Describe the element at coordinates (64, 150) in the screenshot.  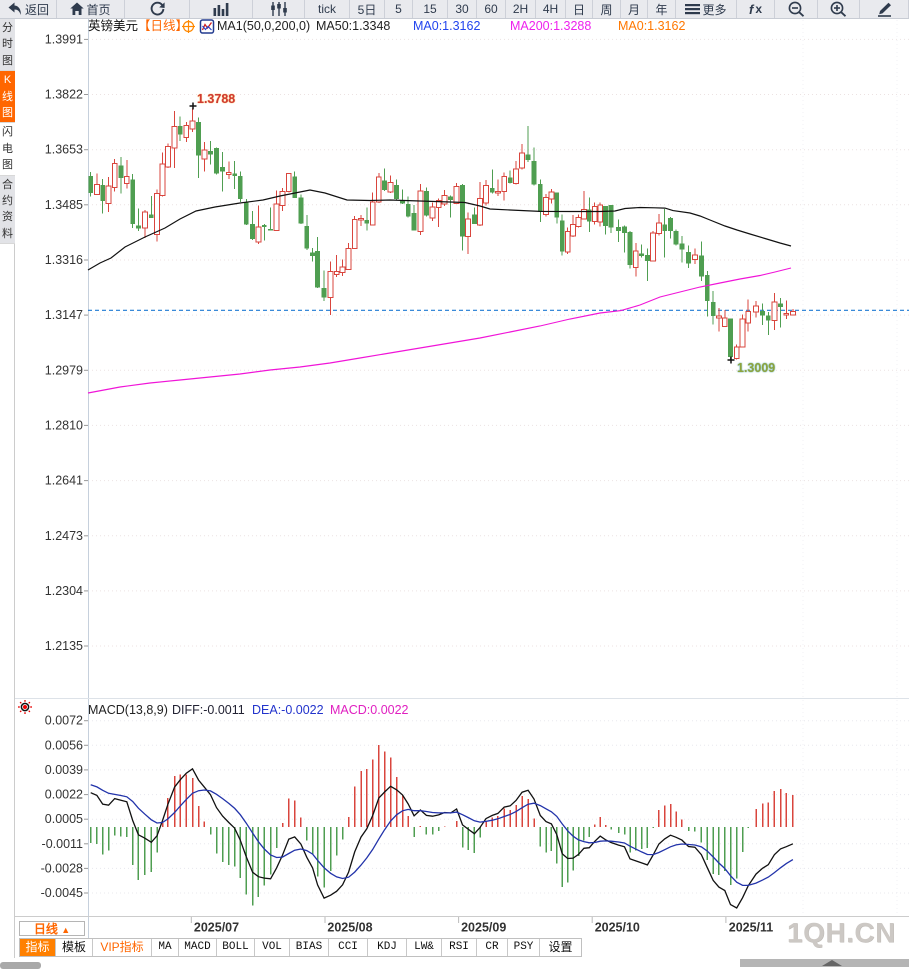
I see `svg-text: 1.3653` at that location.